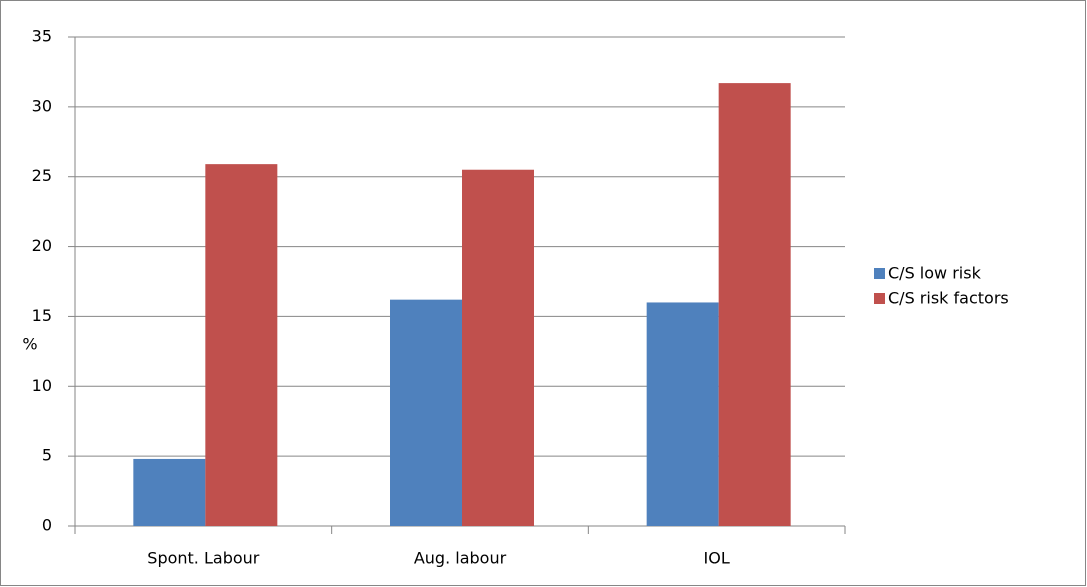 This screenshot has height=587, width=1087. Describe the element at coordinates (29, 344) in the screenshot. I see `y-axis-label: %` at that location.